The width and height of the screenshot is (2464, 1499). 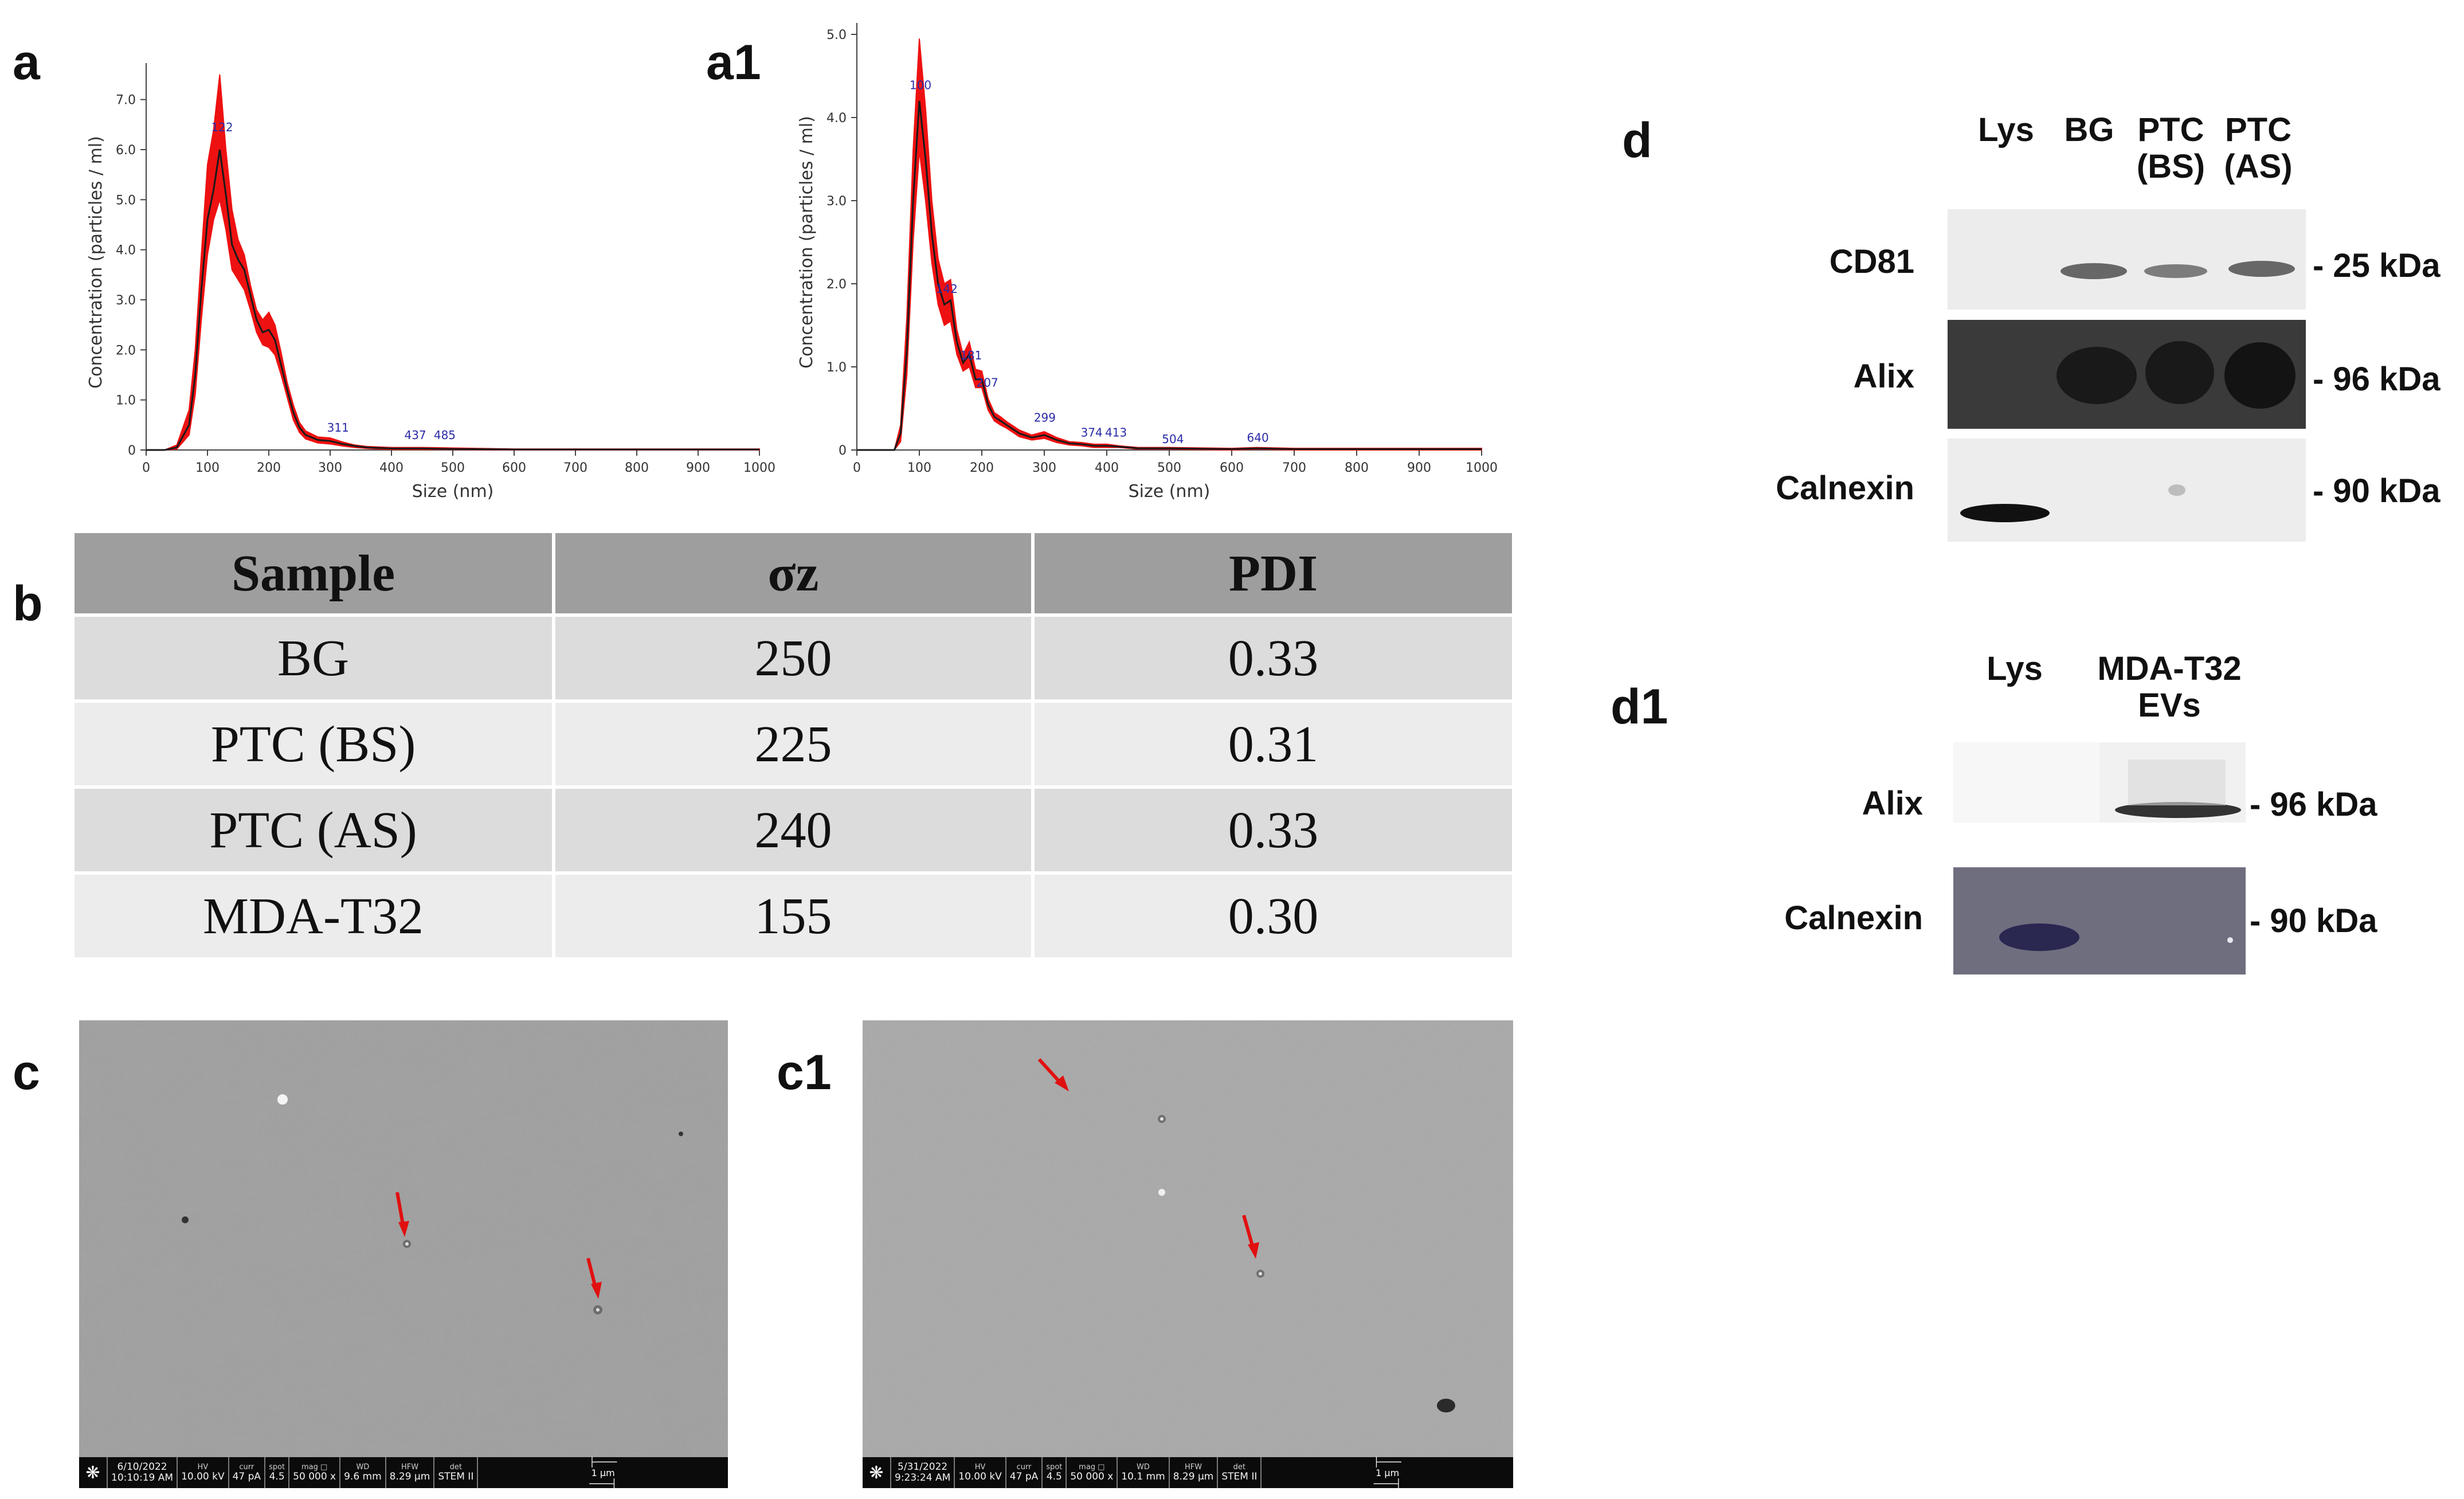 I want to click on x-tick-label: 800, so click(x=637, y=468).